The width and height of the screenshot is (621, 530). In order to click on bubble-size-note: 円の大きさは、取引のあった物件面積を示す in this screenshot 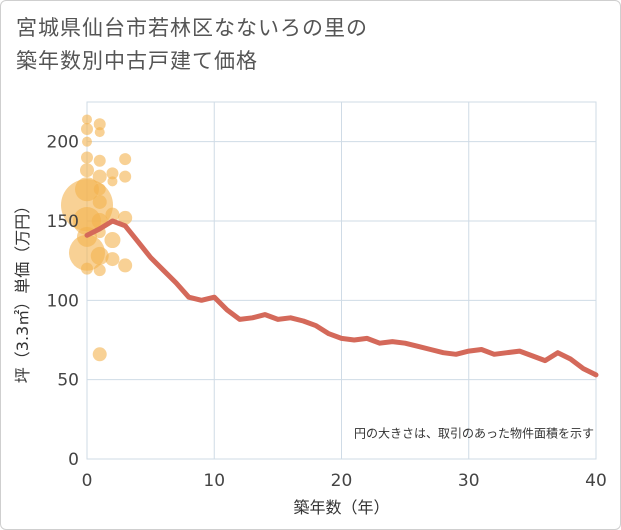, I will do `click(474, 433)`.